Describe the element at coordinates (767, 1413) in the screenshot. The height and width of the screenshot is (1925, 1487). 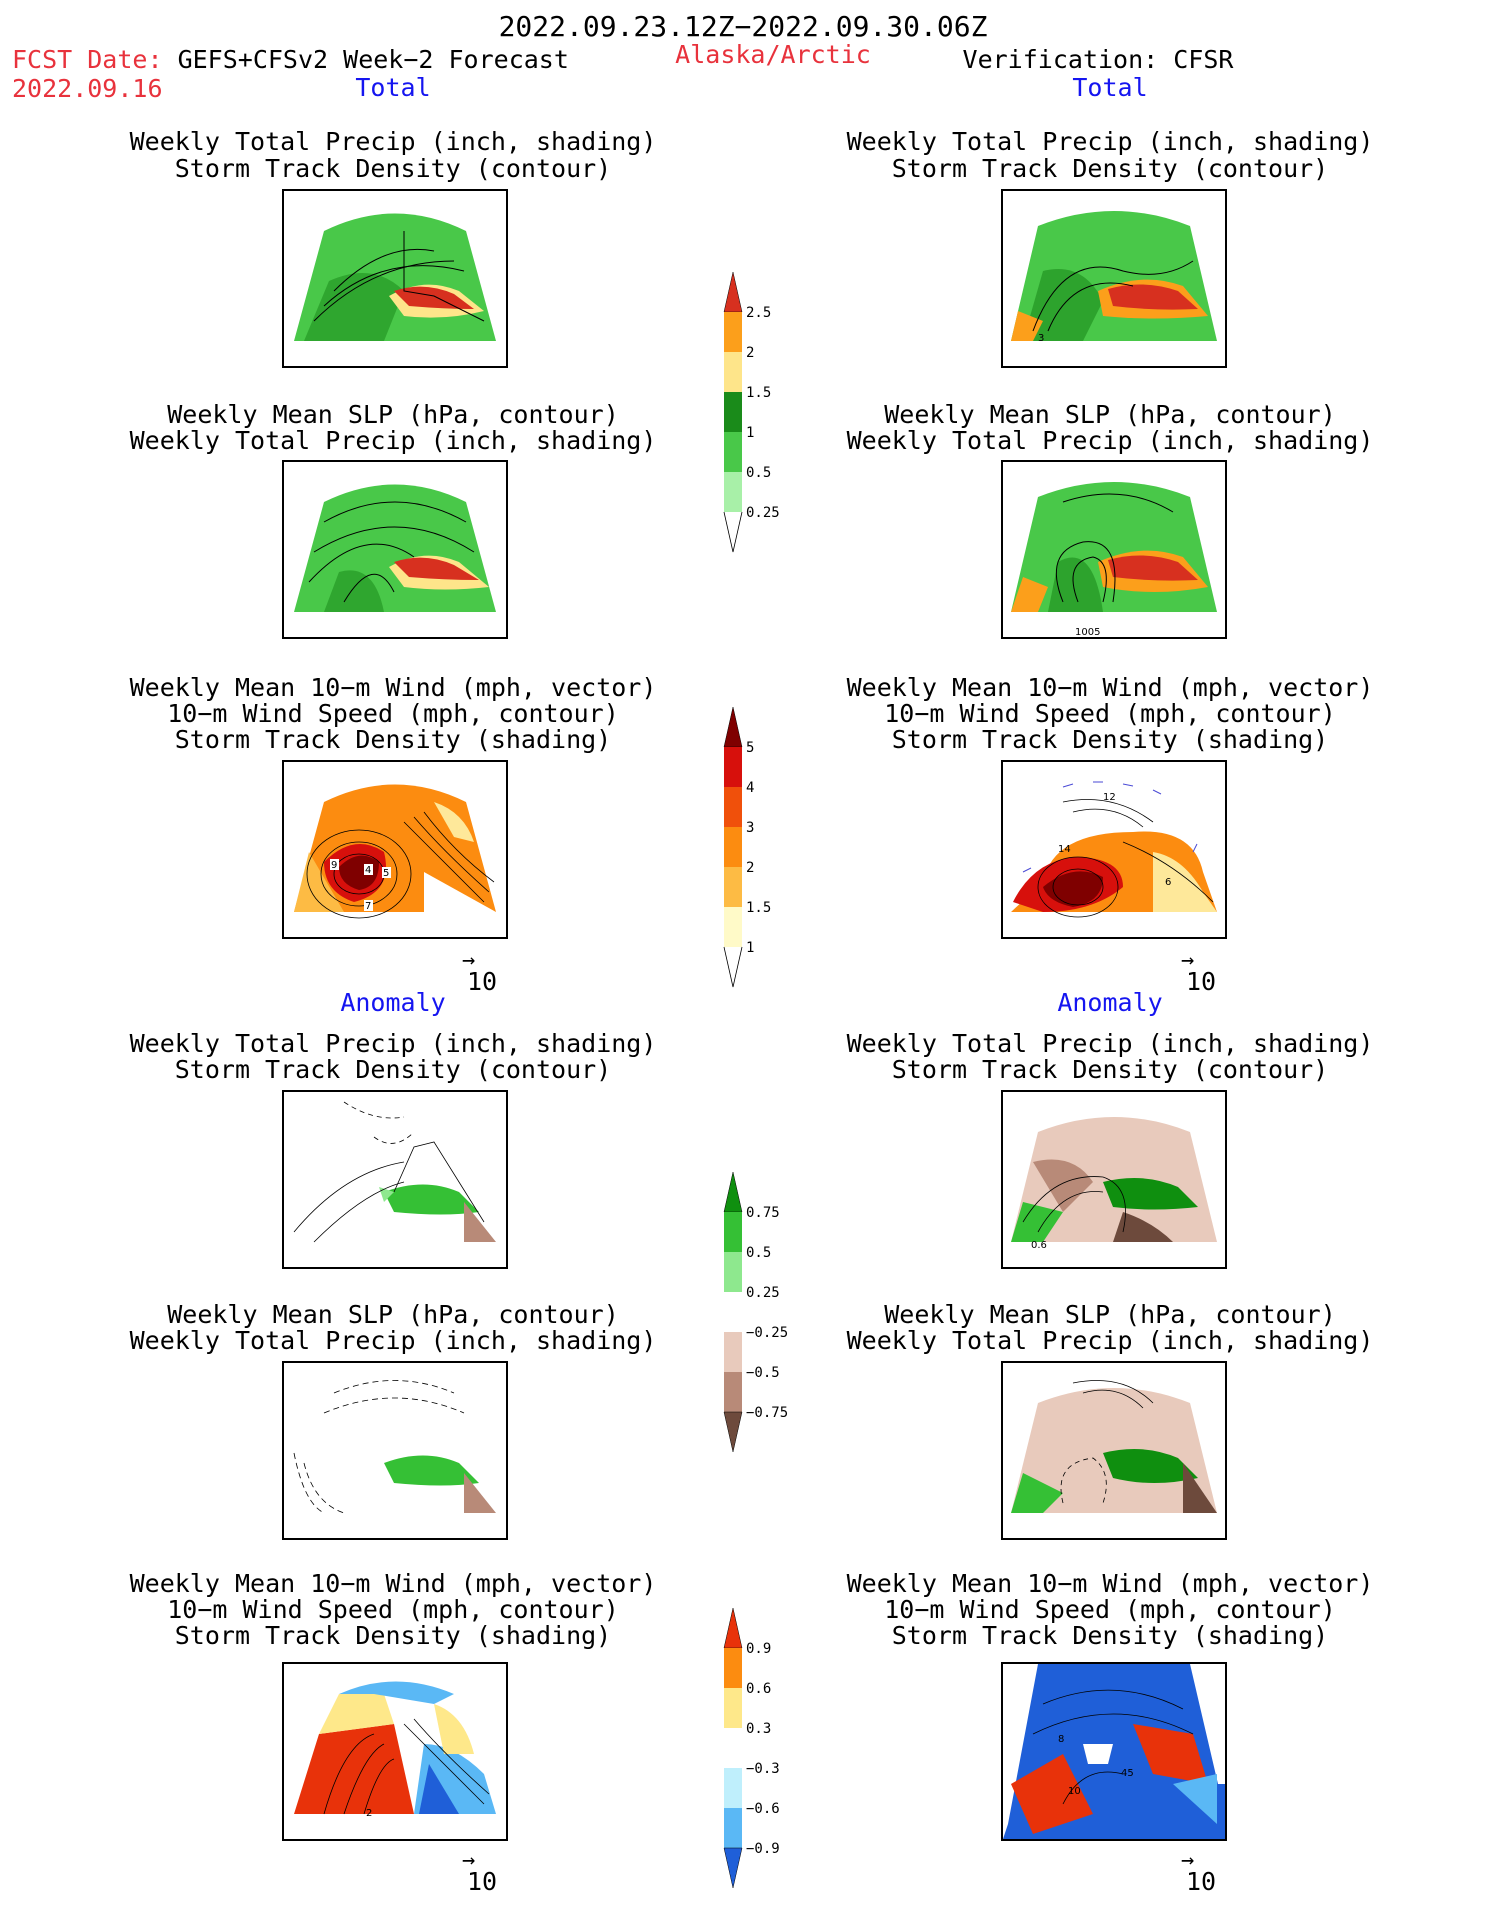
I see `cbar-tick: −0.75` at that location.